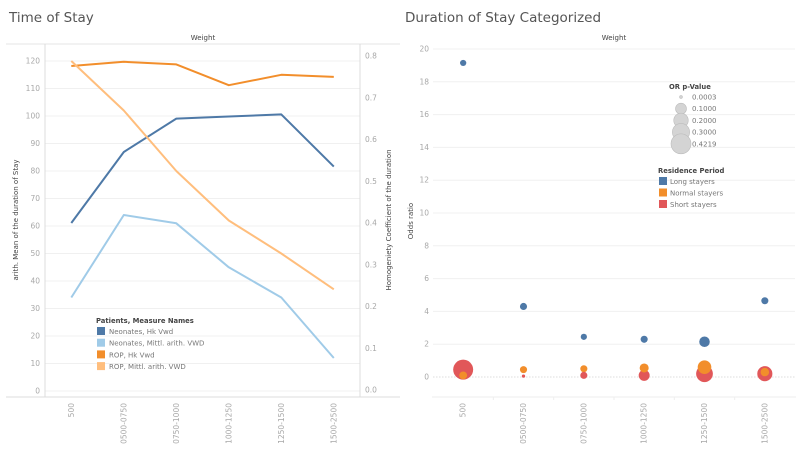 The height and width of the screenshot is (450, 800). I want to click on y2-tick-label: 0.4, so click(371, 223).